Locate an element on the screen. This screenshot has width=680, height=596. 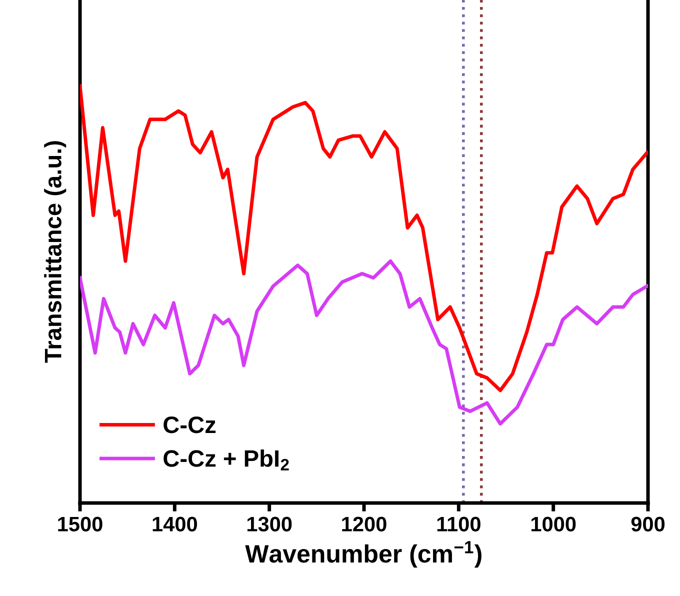
x-tick-label: 1500 is located at coordinates (80, 524).